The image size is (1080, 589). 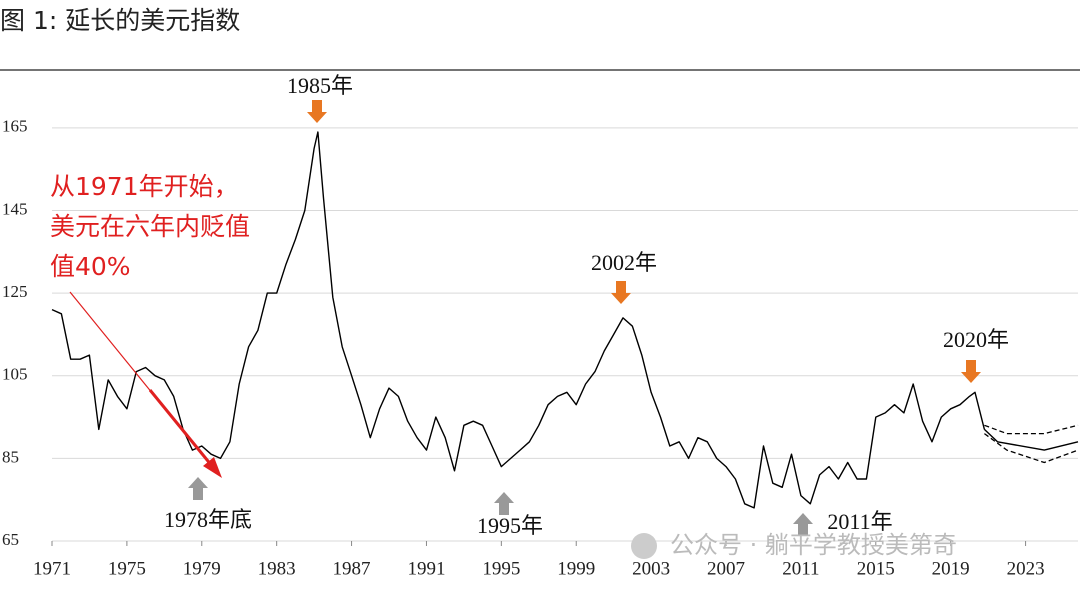 What do you see at coordinates (15, 208) in the screenshot?
I see `y-tick-label: 145` at bounding box center [15, 208].